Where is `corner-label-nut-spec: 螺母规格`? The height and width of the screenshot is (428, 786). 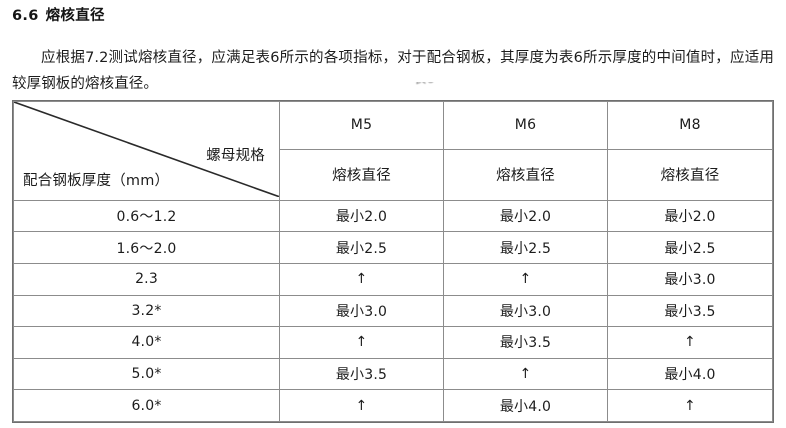
corner-label-nut-spec: 螺母规格 is located at coordinates (235, 156).